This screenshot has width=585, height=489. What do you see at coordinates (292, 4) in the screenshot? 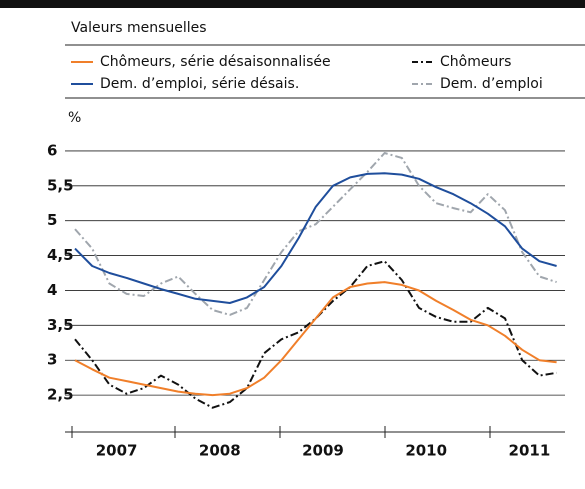
I see `top-bar` at bounding box center [292, 4].